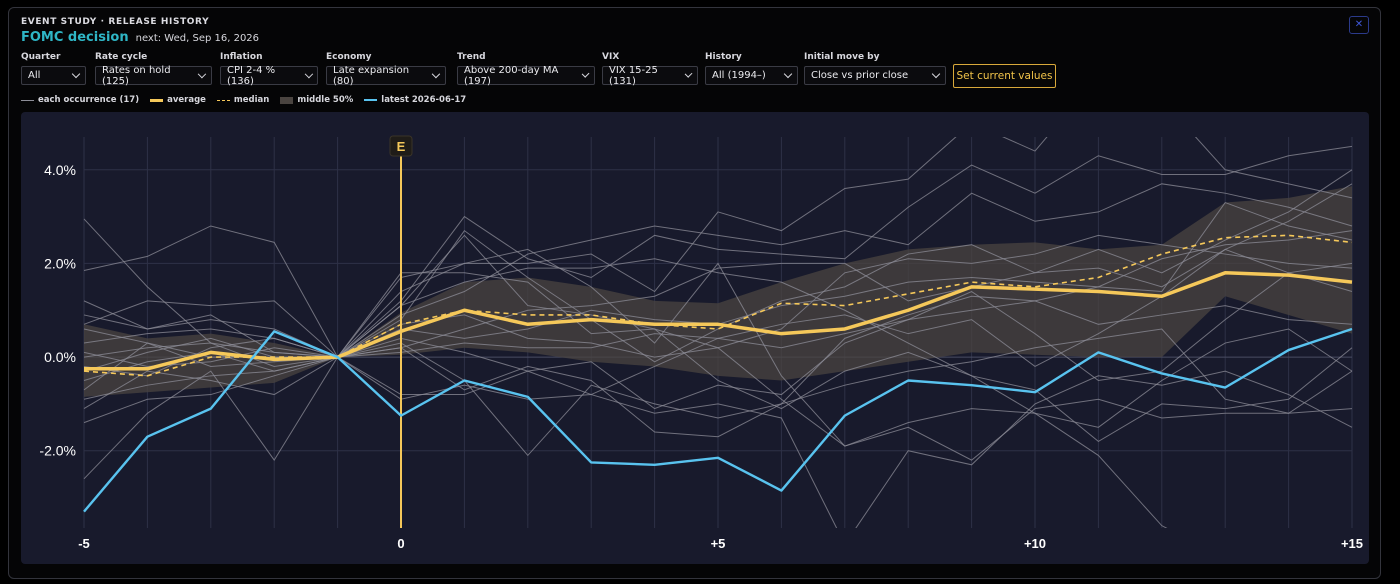  I want to click on legend-latest: latest 2026-06-17, so click(415, 100).